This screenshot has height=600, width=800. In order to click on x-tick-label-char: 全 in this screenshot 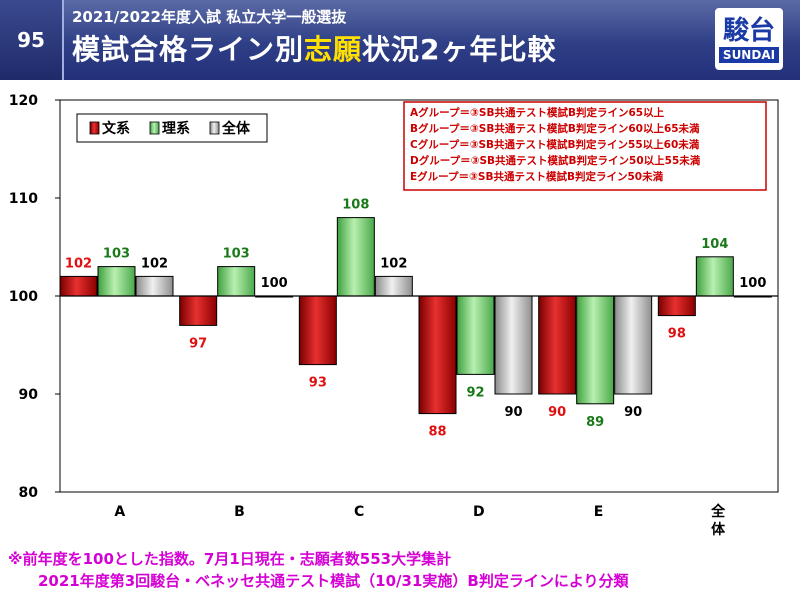, I will do `click(718, 511)`.